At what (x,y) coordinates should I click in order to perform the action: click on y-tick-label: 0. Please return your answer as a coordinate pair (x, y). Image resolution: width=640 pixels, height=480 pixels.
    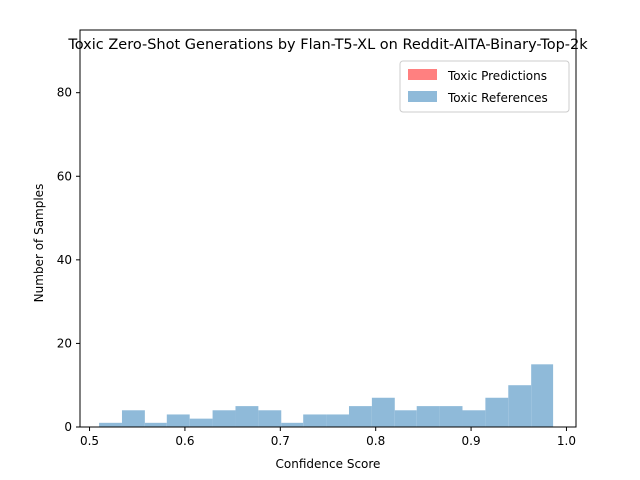
    Looking at the image, I should click on (68, 427).